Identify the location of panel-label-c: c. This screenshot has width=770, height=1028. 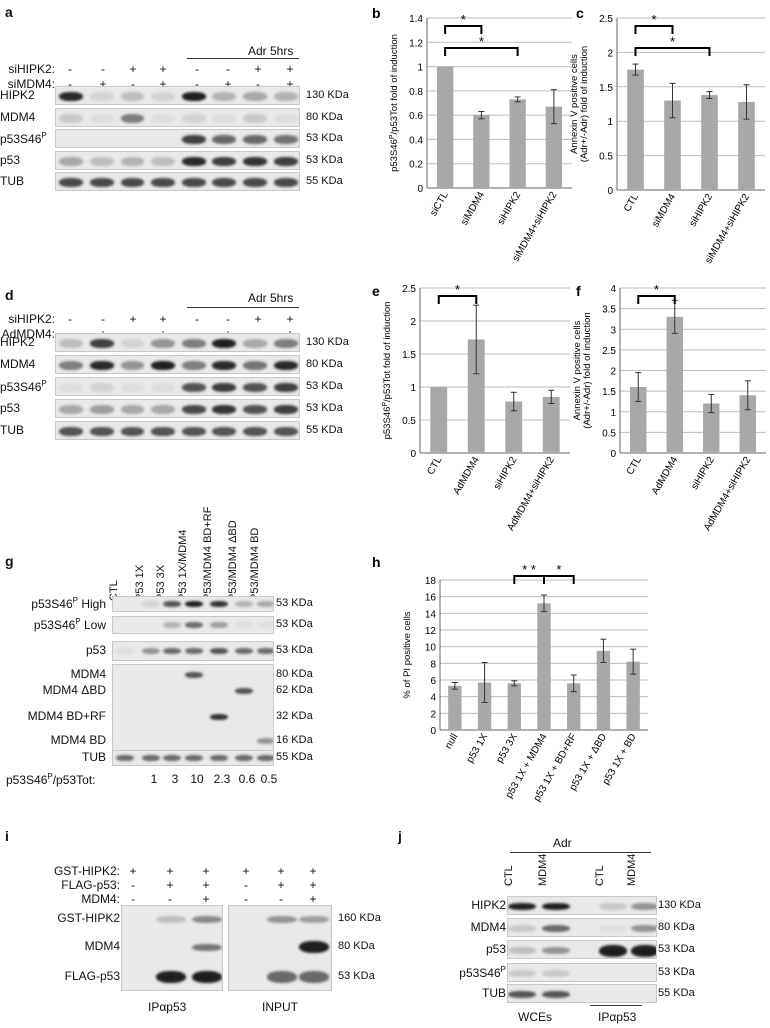
(580, 13).